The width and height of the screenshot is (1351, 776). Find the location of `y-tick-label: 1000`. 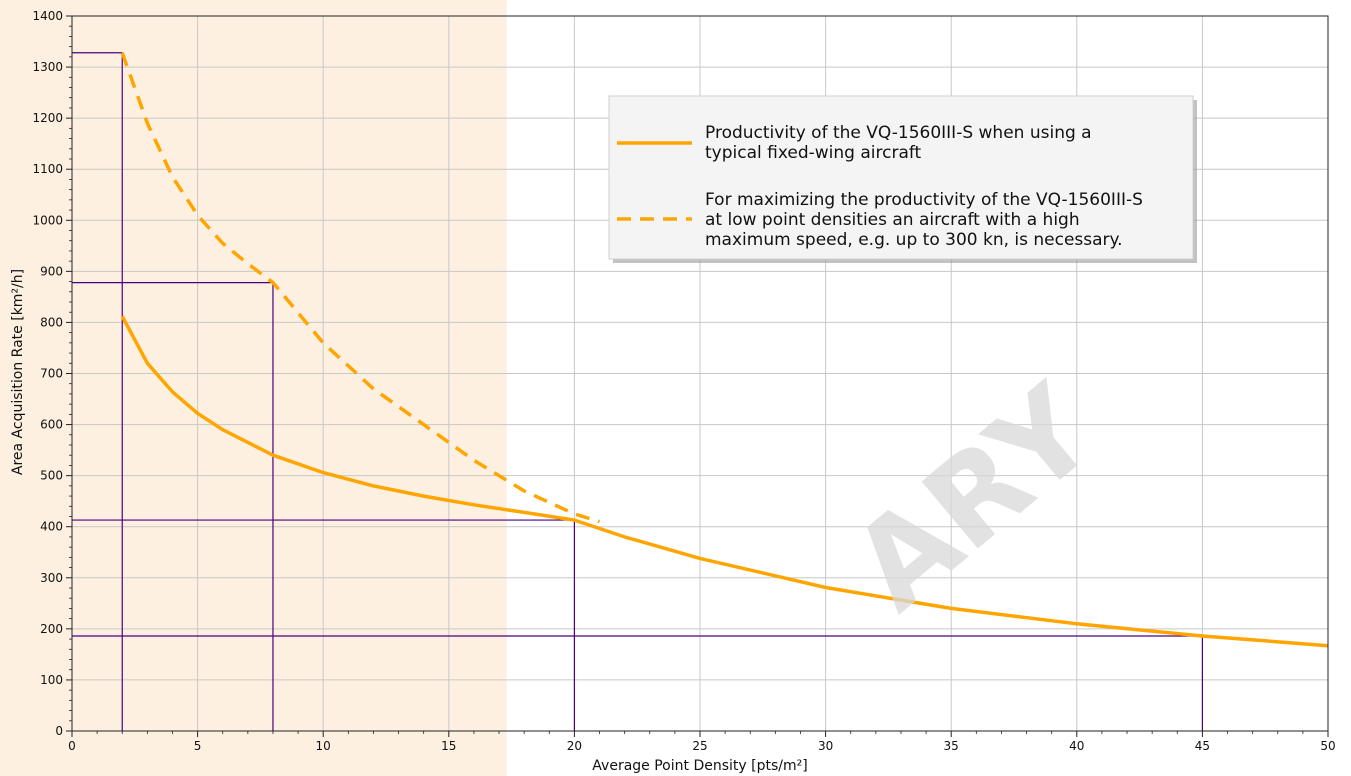

y-tick-label: 1000 is located at coordinates (47, 220).